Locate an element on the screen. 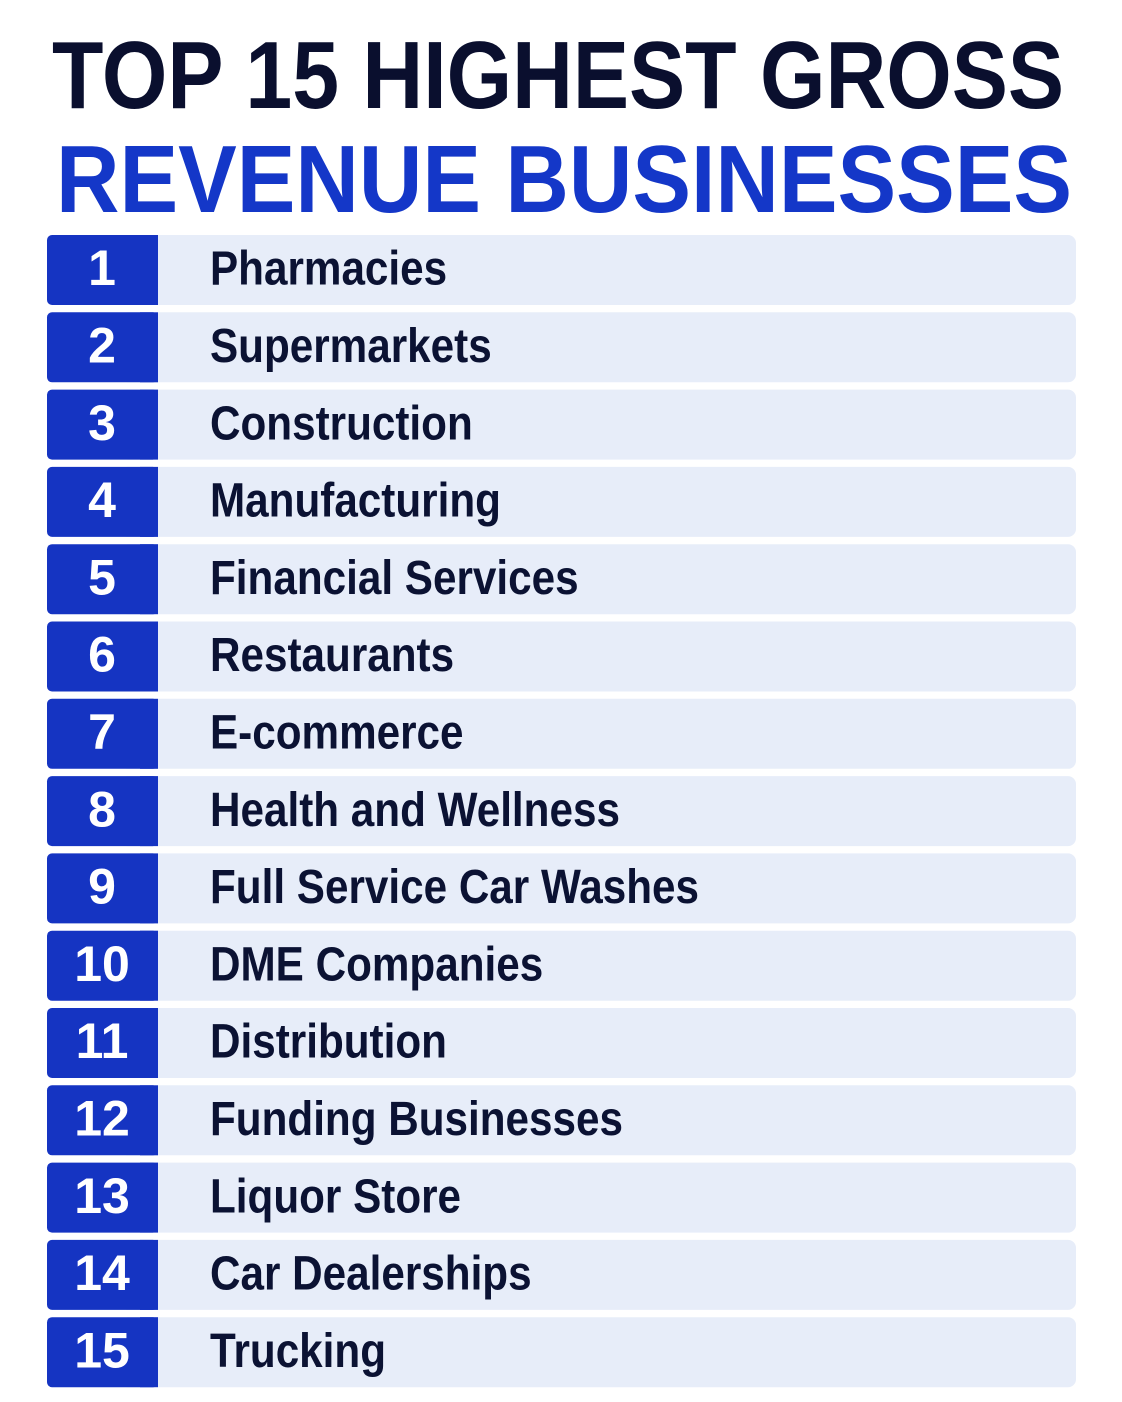 This screenshot has width=1122, height=1402. list-row: 14 Car Dealerships is located at coordinates (561, 1274).